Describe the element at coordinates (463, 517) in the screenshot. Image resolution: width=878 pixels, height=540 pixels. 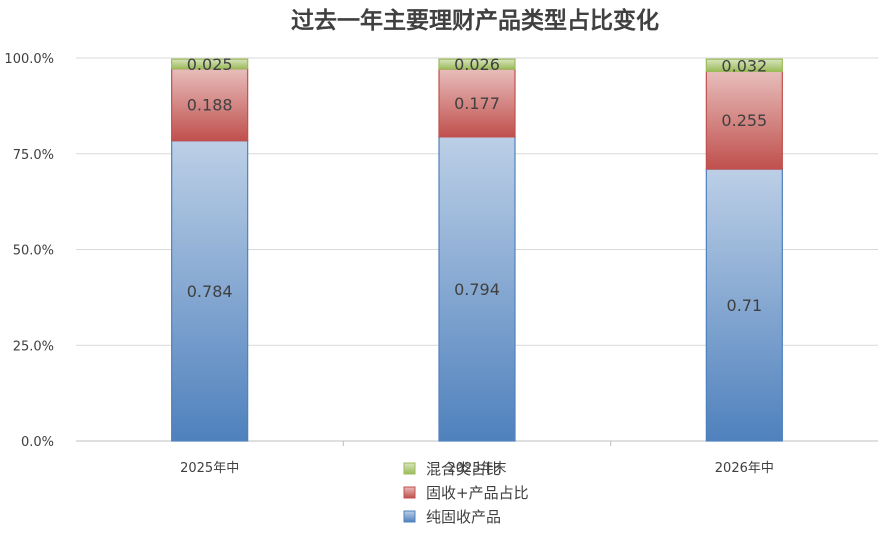
I see `legend-label: 纯固收产品` at that location.